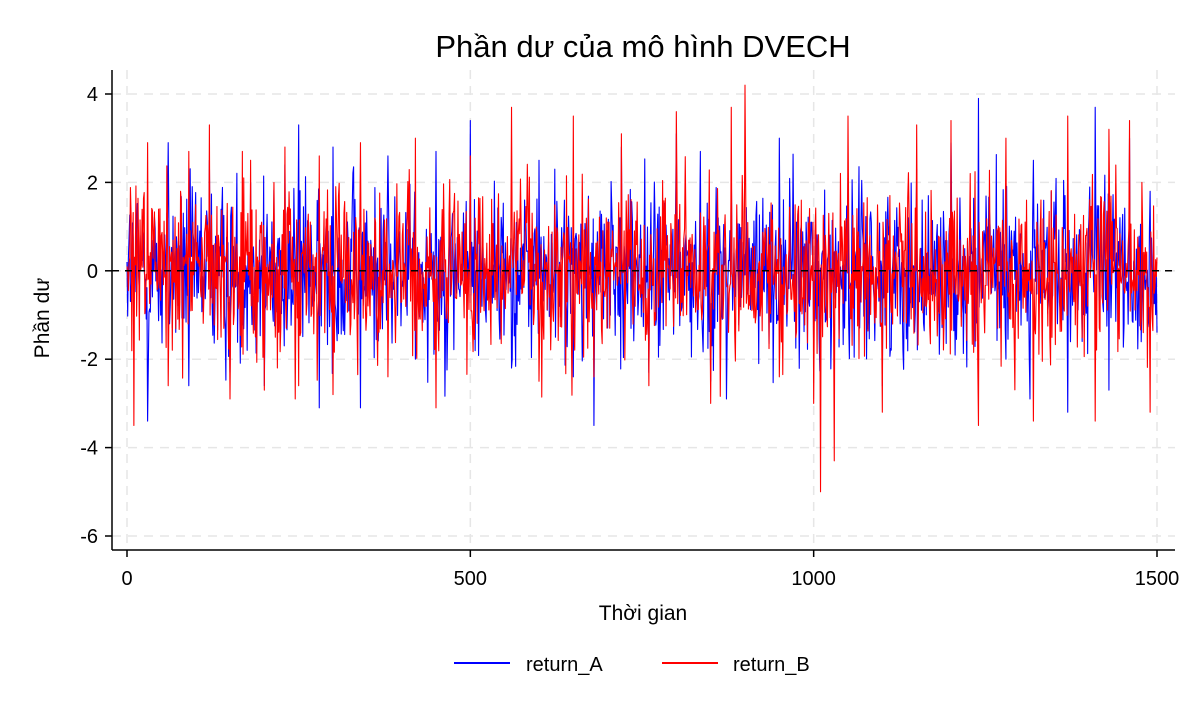 The image size is (1200, 720). I want to click on x-tick-label: 1000, so click(813, 579).